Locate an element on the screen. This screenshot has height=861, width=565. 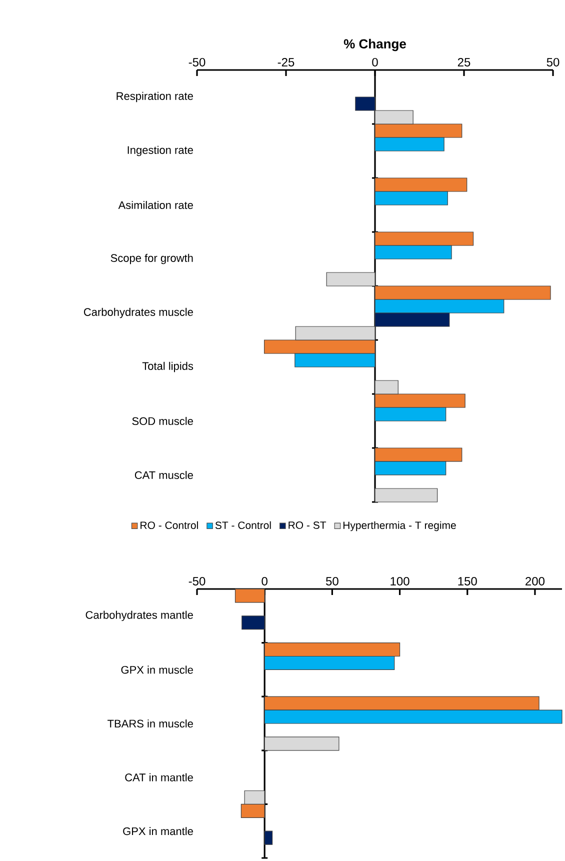
y-tick-label: GPX in muscle is located at coordinates (157, 670).